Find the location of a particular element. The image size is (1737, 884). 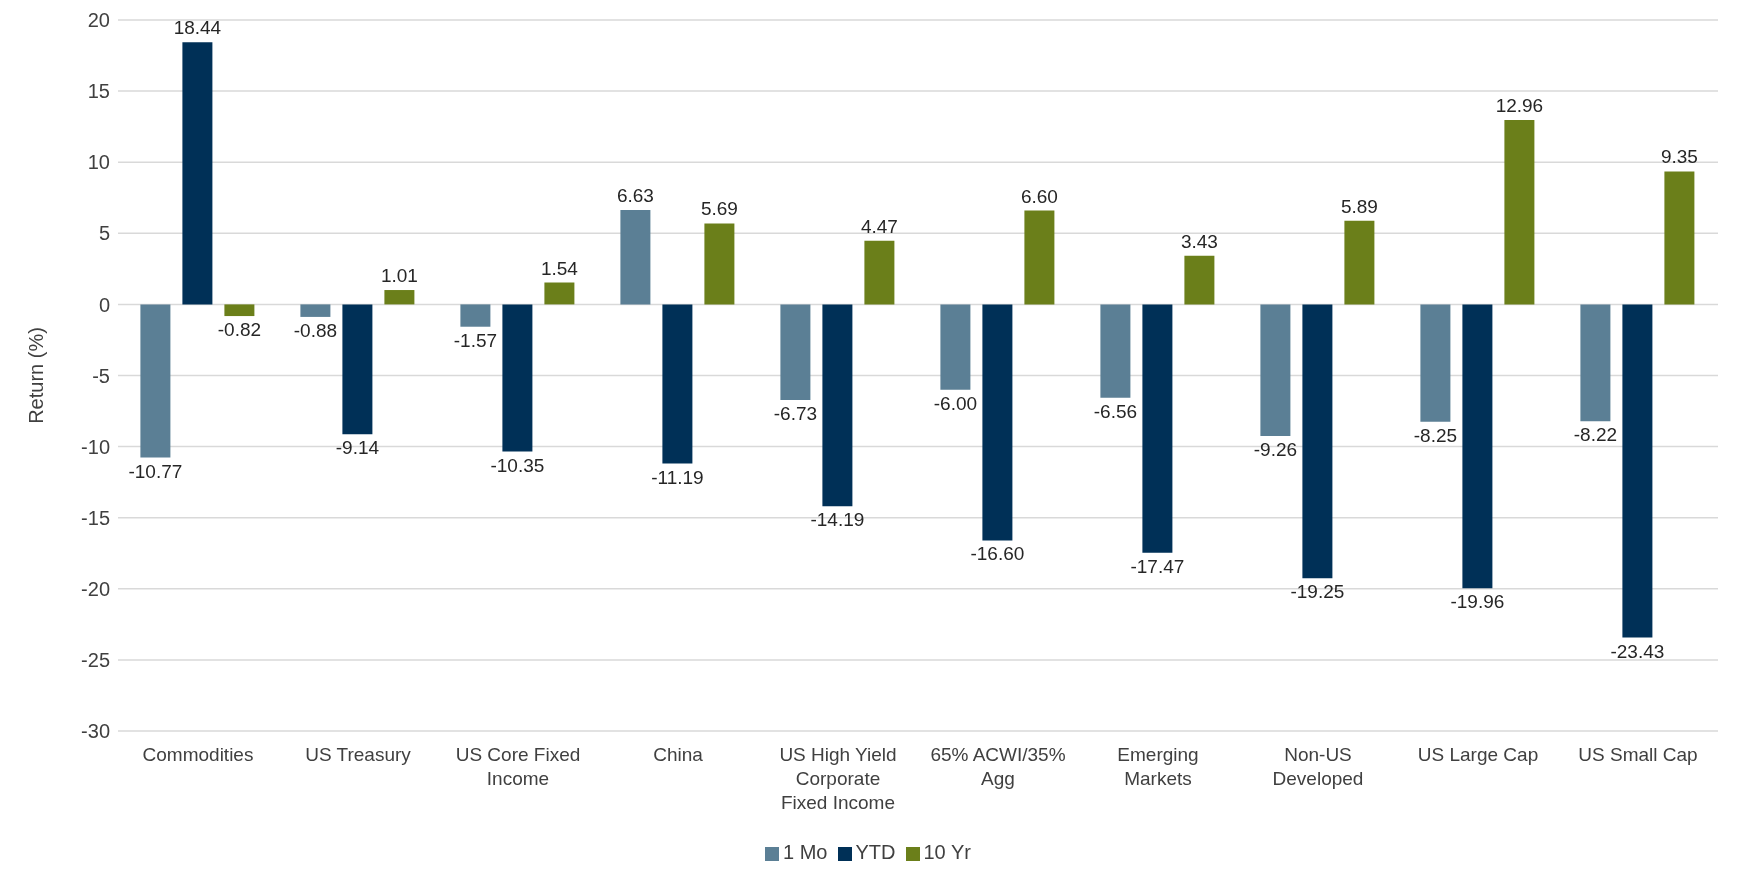

legend-label: YTD is located at coordinates (875, 852).